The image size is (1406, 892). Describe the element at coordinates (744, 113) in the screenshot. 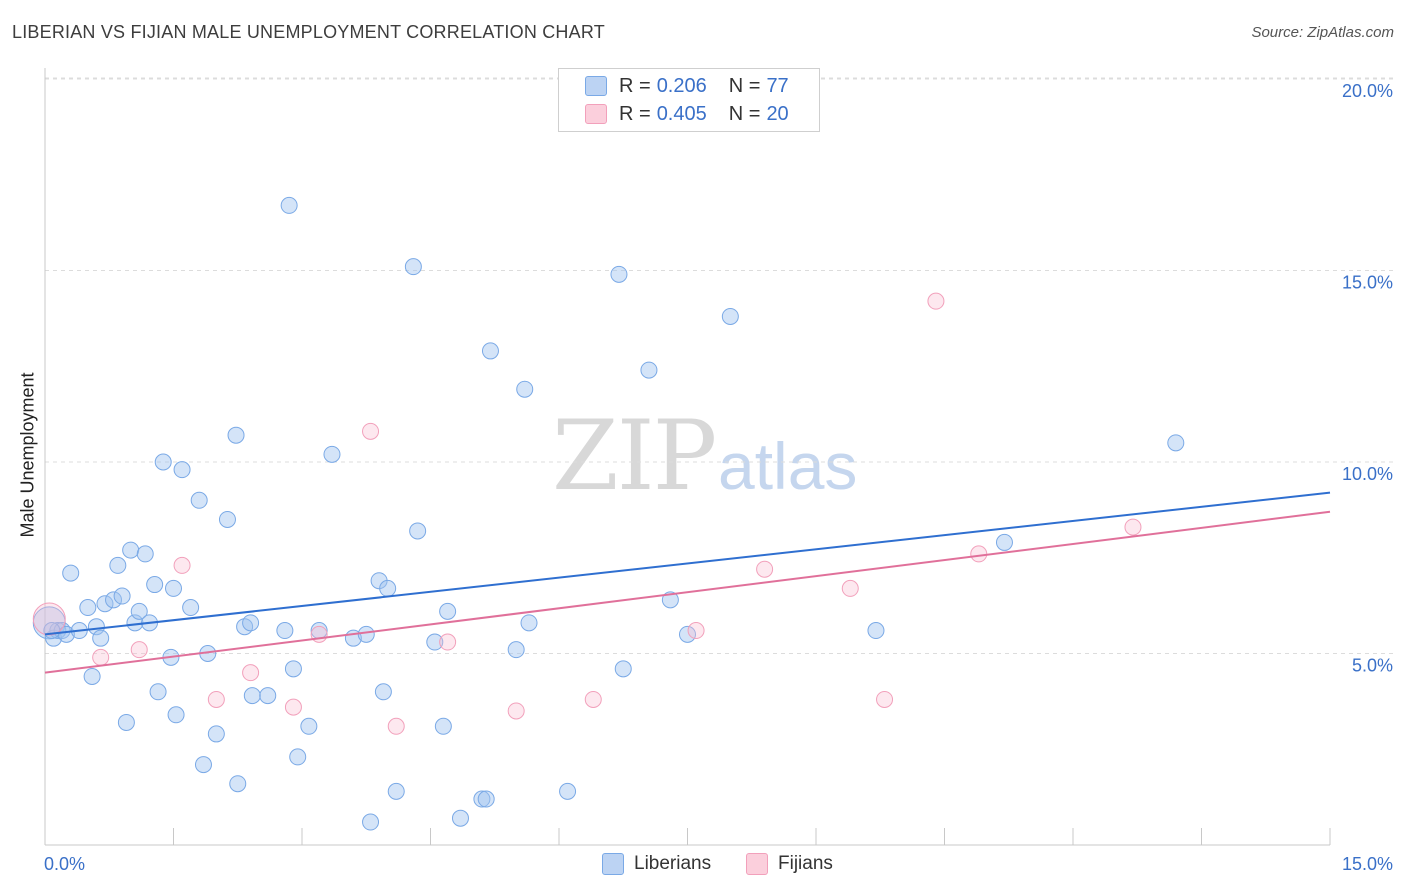

I see `n-label: N =` at that location.